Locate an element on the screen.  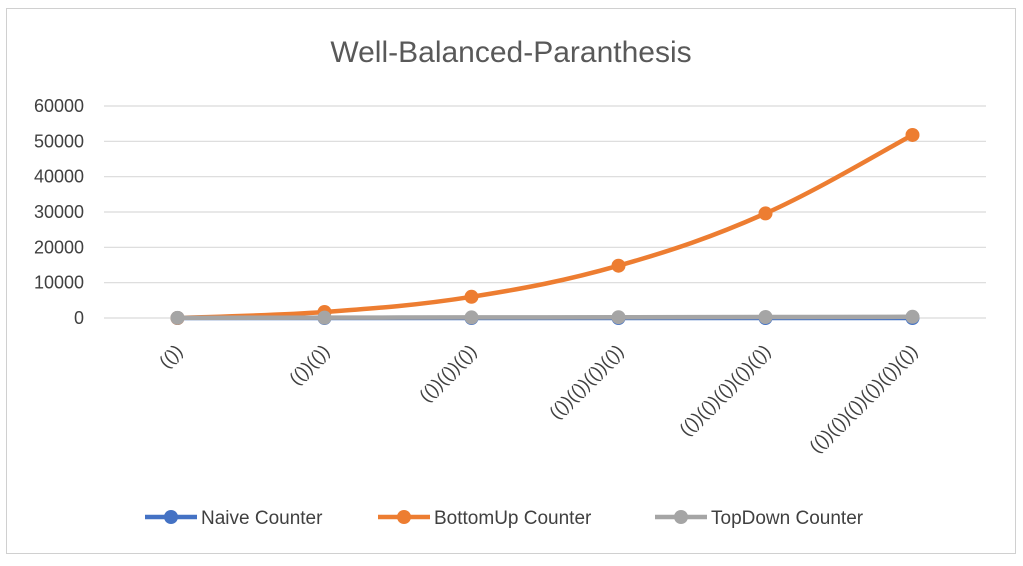
legend-item: Naive Counter is located at coordinates (234, 518).